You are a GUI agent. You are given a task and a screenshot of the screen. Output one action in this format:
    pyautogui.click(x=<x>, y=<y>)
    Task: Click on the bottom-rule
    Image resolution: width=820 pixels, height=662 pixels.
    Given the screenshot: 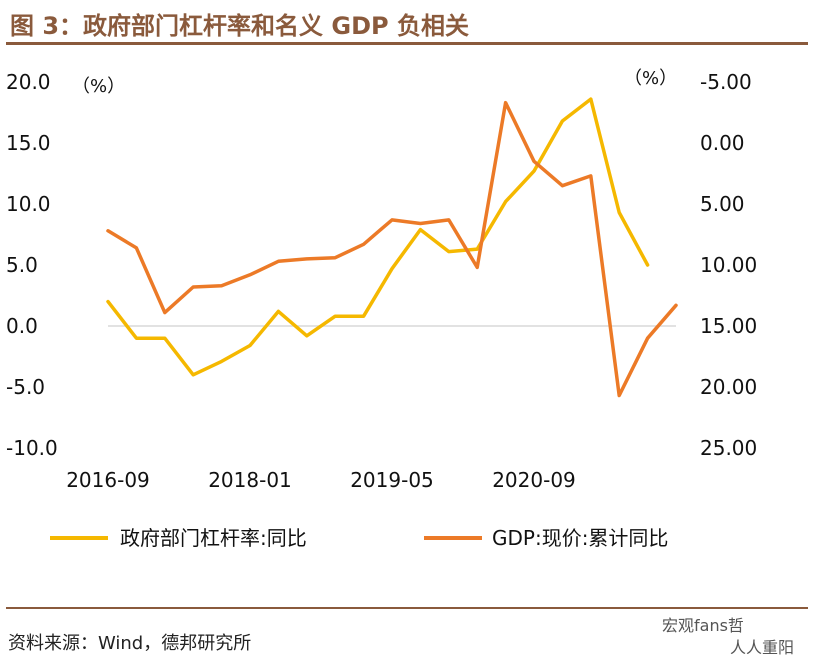 What is the action you would take?
    pyautogui.click(x=407, y=608)
    